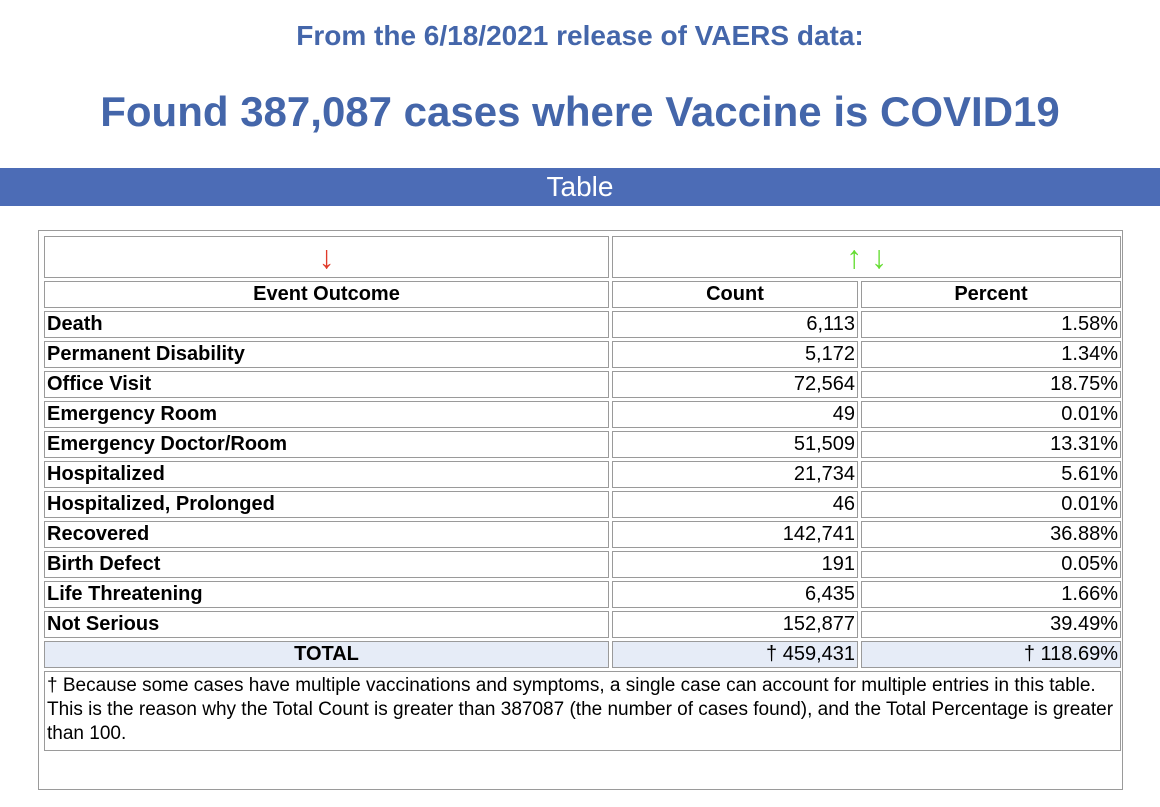 The width and height of the screenshot is (1160, 807). I want to click on percent-cell: 1.66%, so click(991, 594).